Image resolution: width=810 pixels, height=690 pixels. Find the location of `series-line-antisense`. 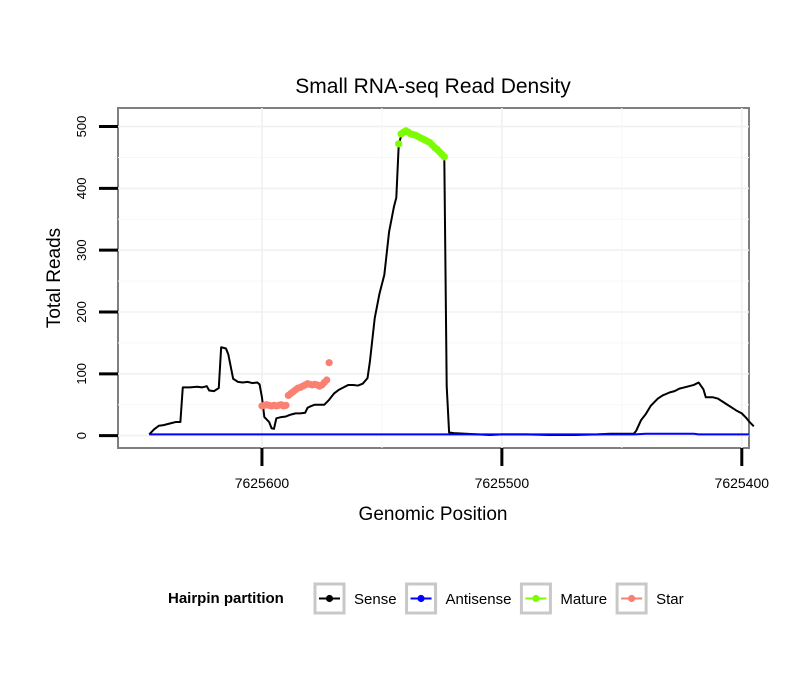

series-line-antisense is located at coordinates (449, 434).